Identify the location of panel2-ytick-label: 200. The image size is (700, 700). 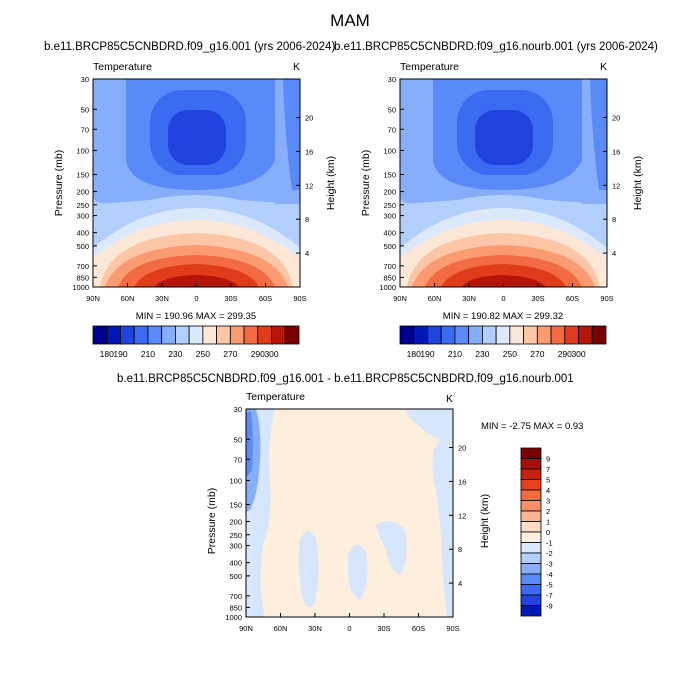
(389, 192).